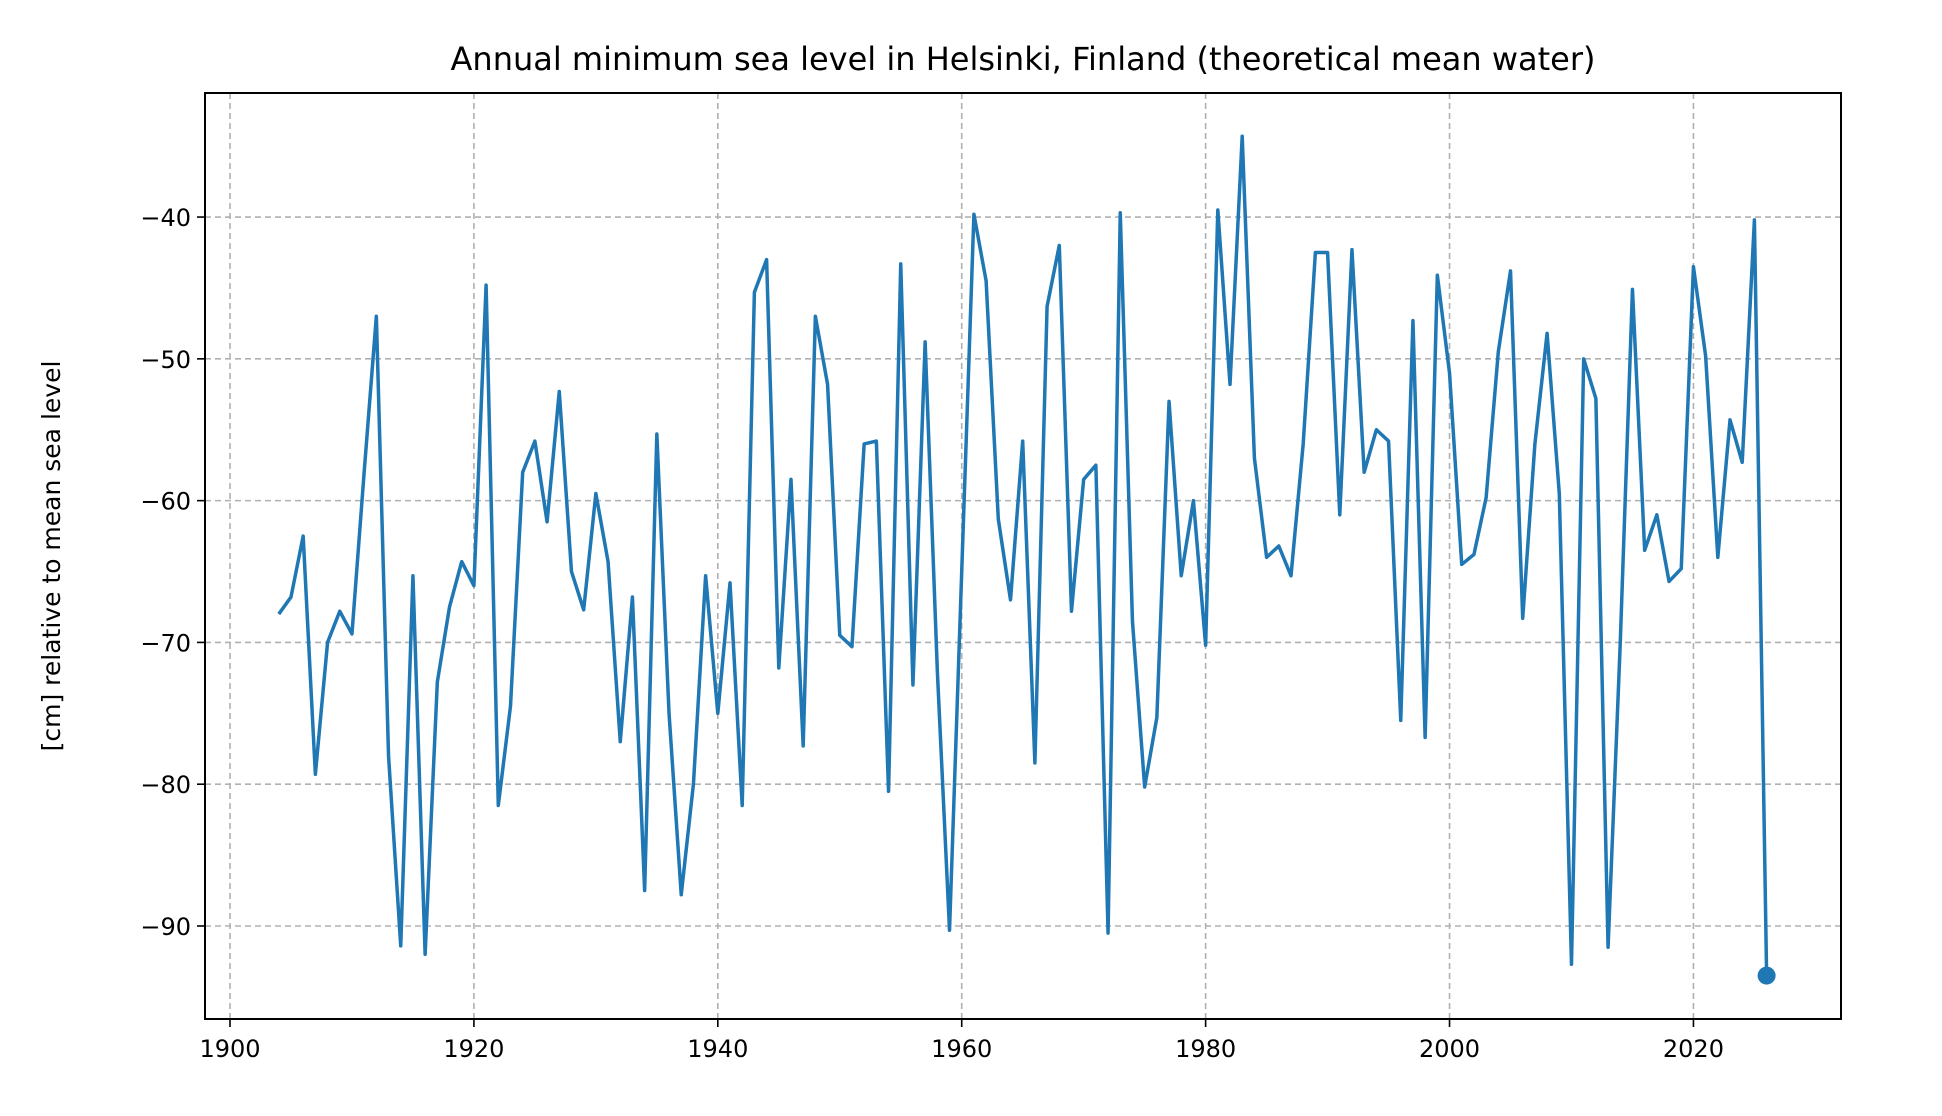 The height and width of the screenshot is (1116, 1942). What do you see at coordinates (717, 1049) in the screenshot?
I see `x-tick-label: 1940` at bounding box center [717, 1049].